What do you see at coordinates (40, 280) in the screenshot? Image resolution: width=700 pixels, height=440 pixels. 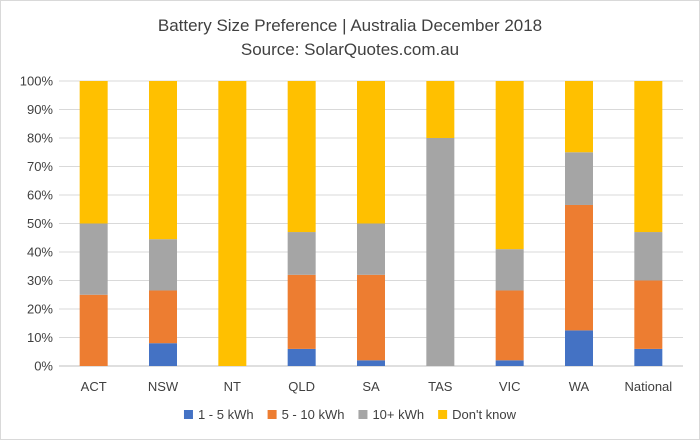 I see `y-tick-label: 30%` at bounding box center [40, 280].